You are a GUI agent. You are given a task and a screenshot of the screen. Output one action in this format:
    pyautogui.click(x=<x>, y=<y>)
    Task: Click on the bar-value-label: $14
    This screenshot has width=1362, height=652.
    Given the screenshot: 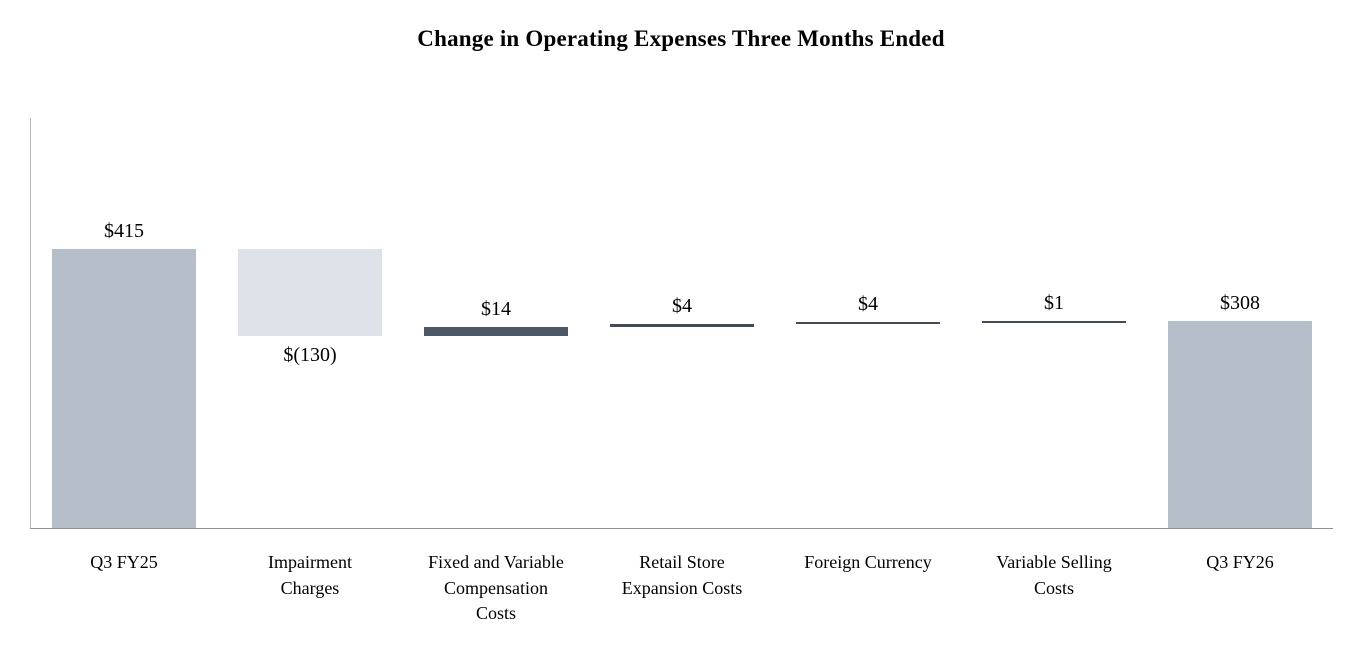 What is the action you would take?
    pyautogui.click(x=496, y=309)
    